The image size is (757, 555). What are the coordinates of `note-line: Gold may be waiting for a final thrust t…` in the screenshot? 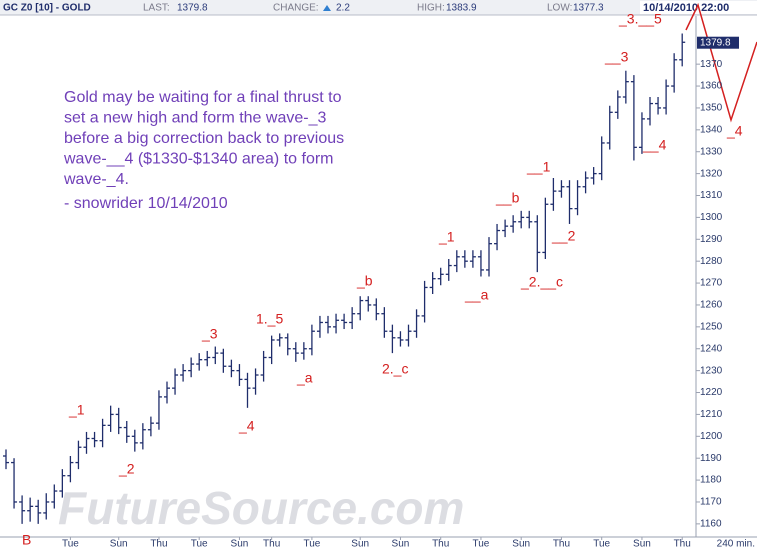 It's located at (203, 97).